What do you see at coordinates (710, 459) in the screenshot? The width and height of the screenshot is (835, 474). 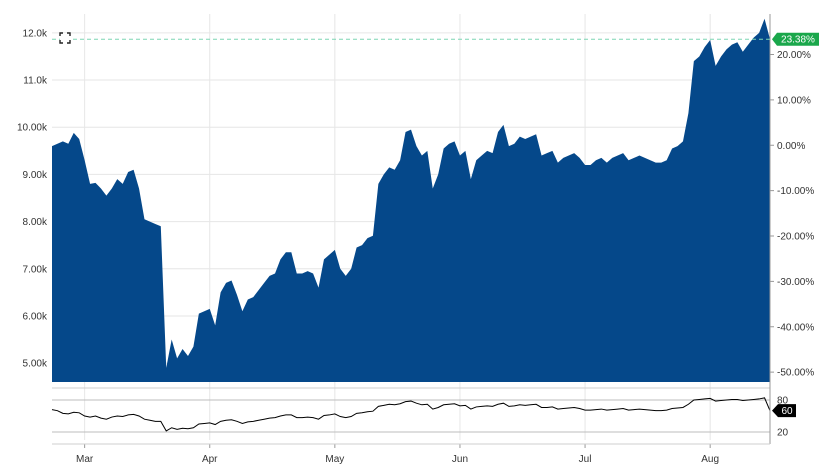 I see `x-tick-label: Aug` at bounding box center [710, 459].